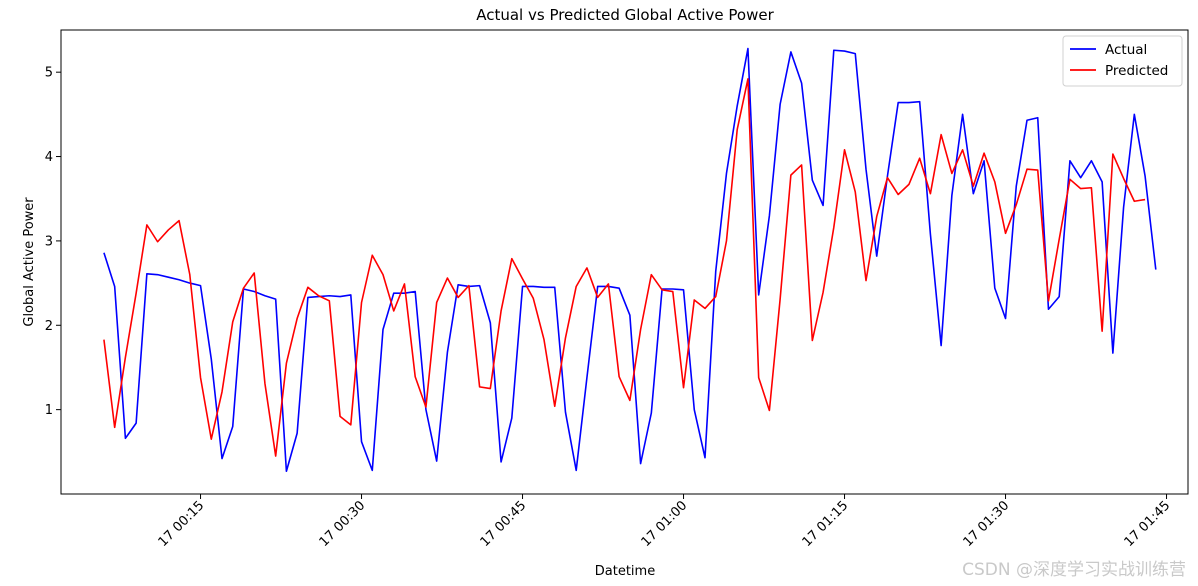  I want to click on y-tick-label: 3, so click(49, 241).